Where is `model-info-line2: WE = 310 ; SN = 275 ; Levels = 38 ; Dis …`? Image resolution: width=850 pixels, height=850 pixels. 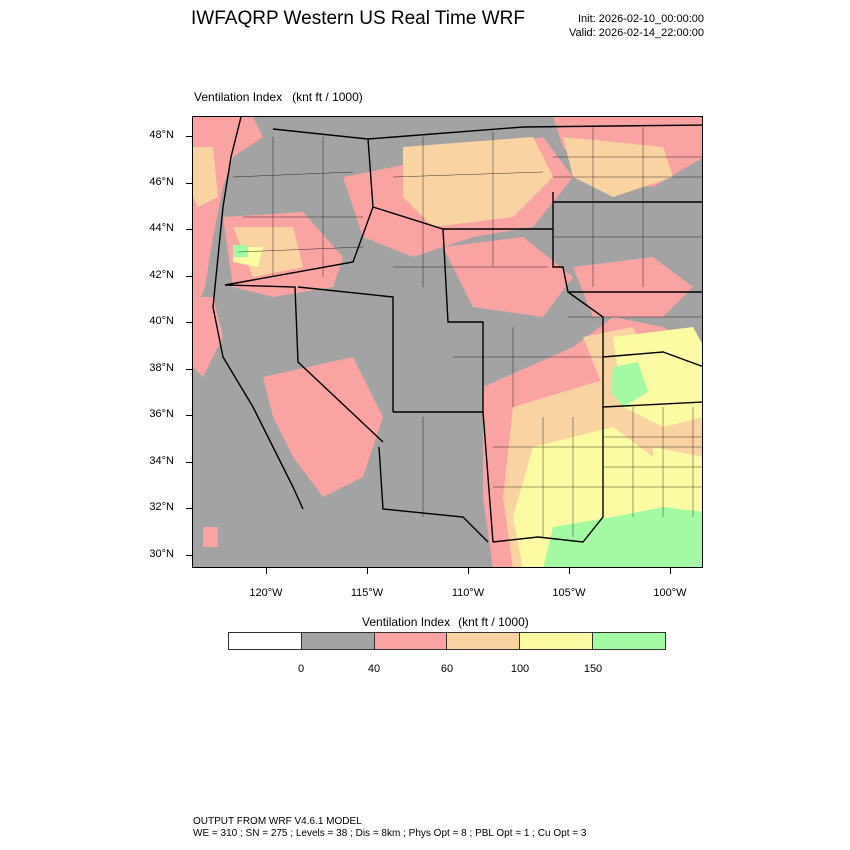
model-info-line2: WE = 310 ; SN = 275 ; Levels = 38 ; Dis … is located at coordinates (390, 833).